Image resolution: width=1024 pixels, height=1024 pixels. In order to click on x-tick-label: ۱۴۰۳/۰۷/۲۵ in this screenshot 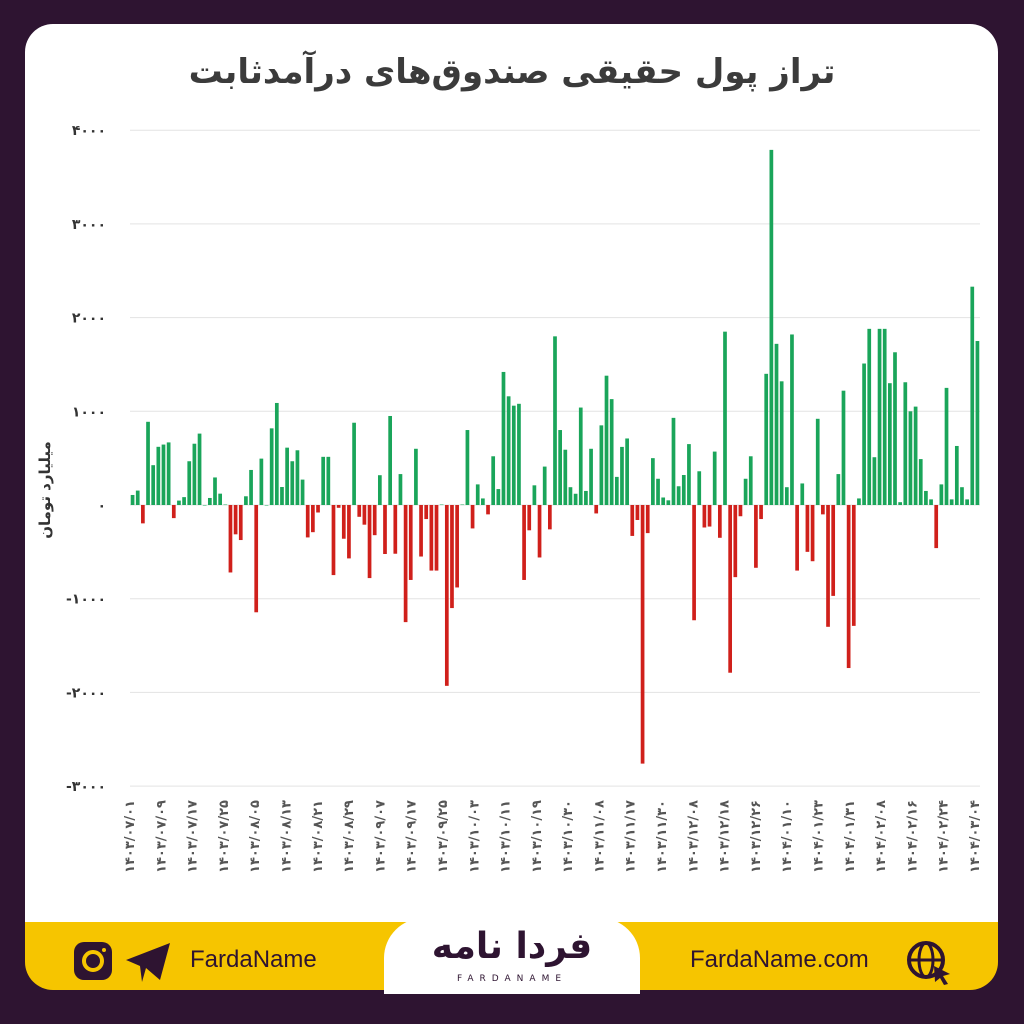, I will do `click(224, 836)`.